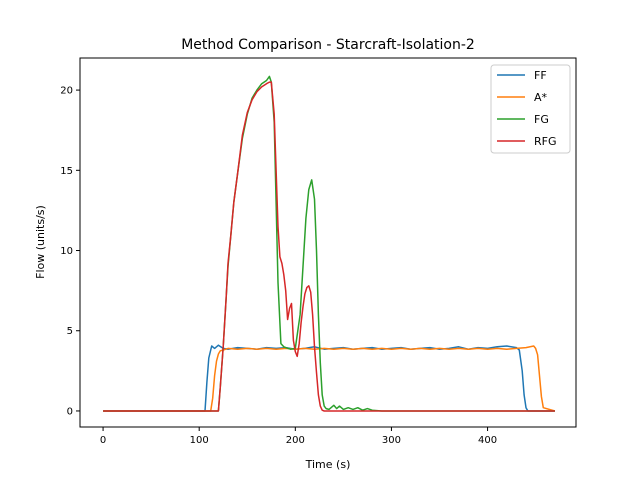 The width and height of the screenshot is (640, 480). I want to click on legend-label: A*, so click(541, 97).